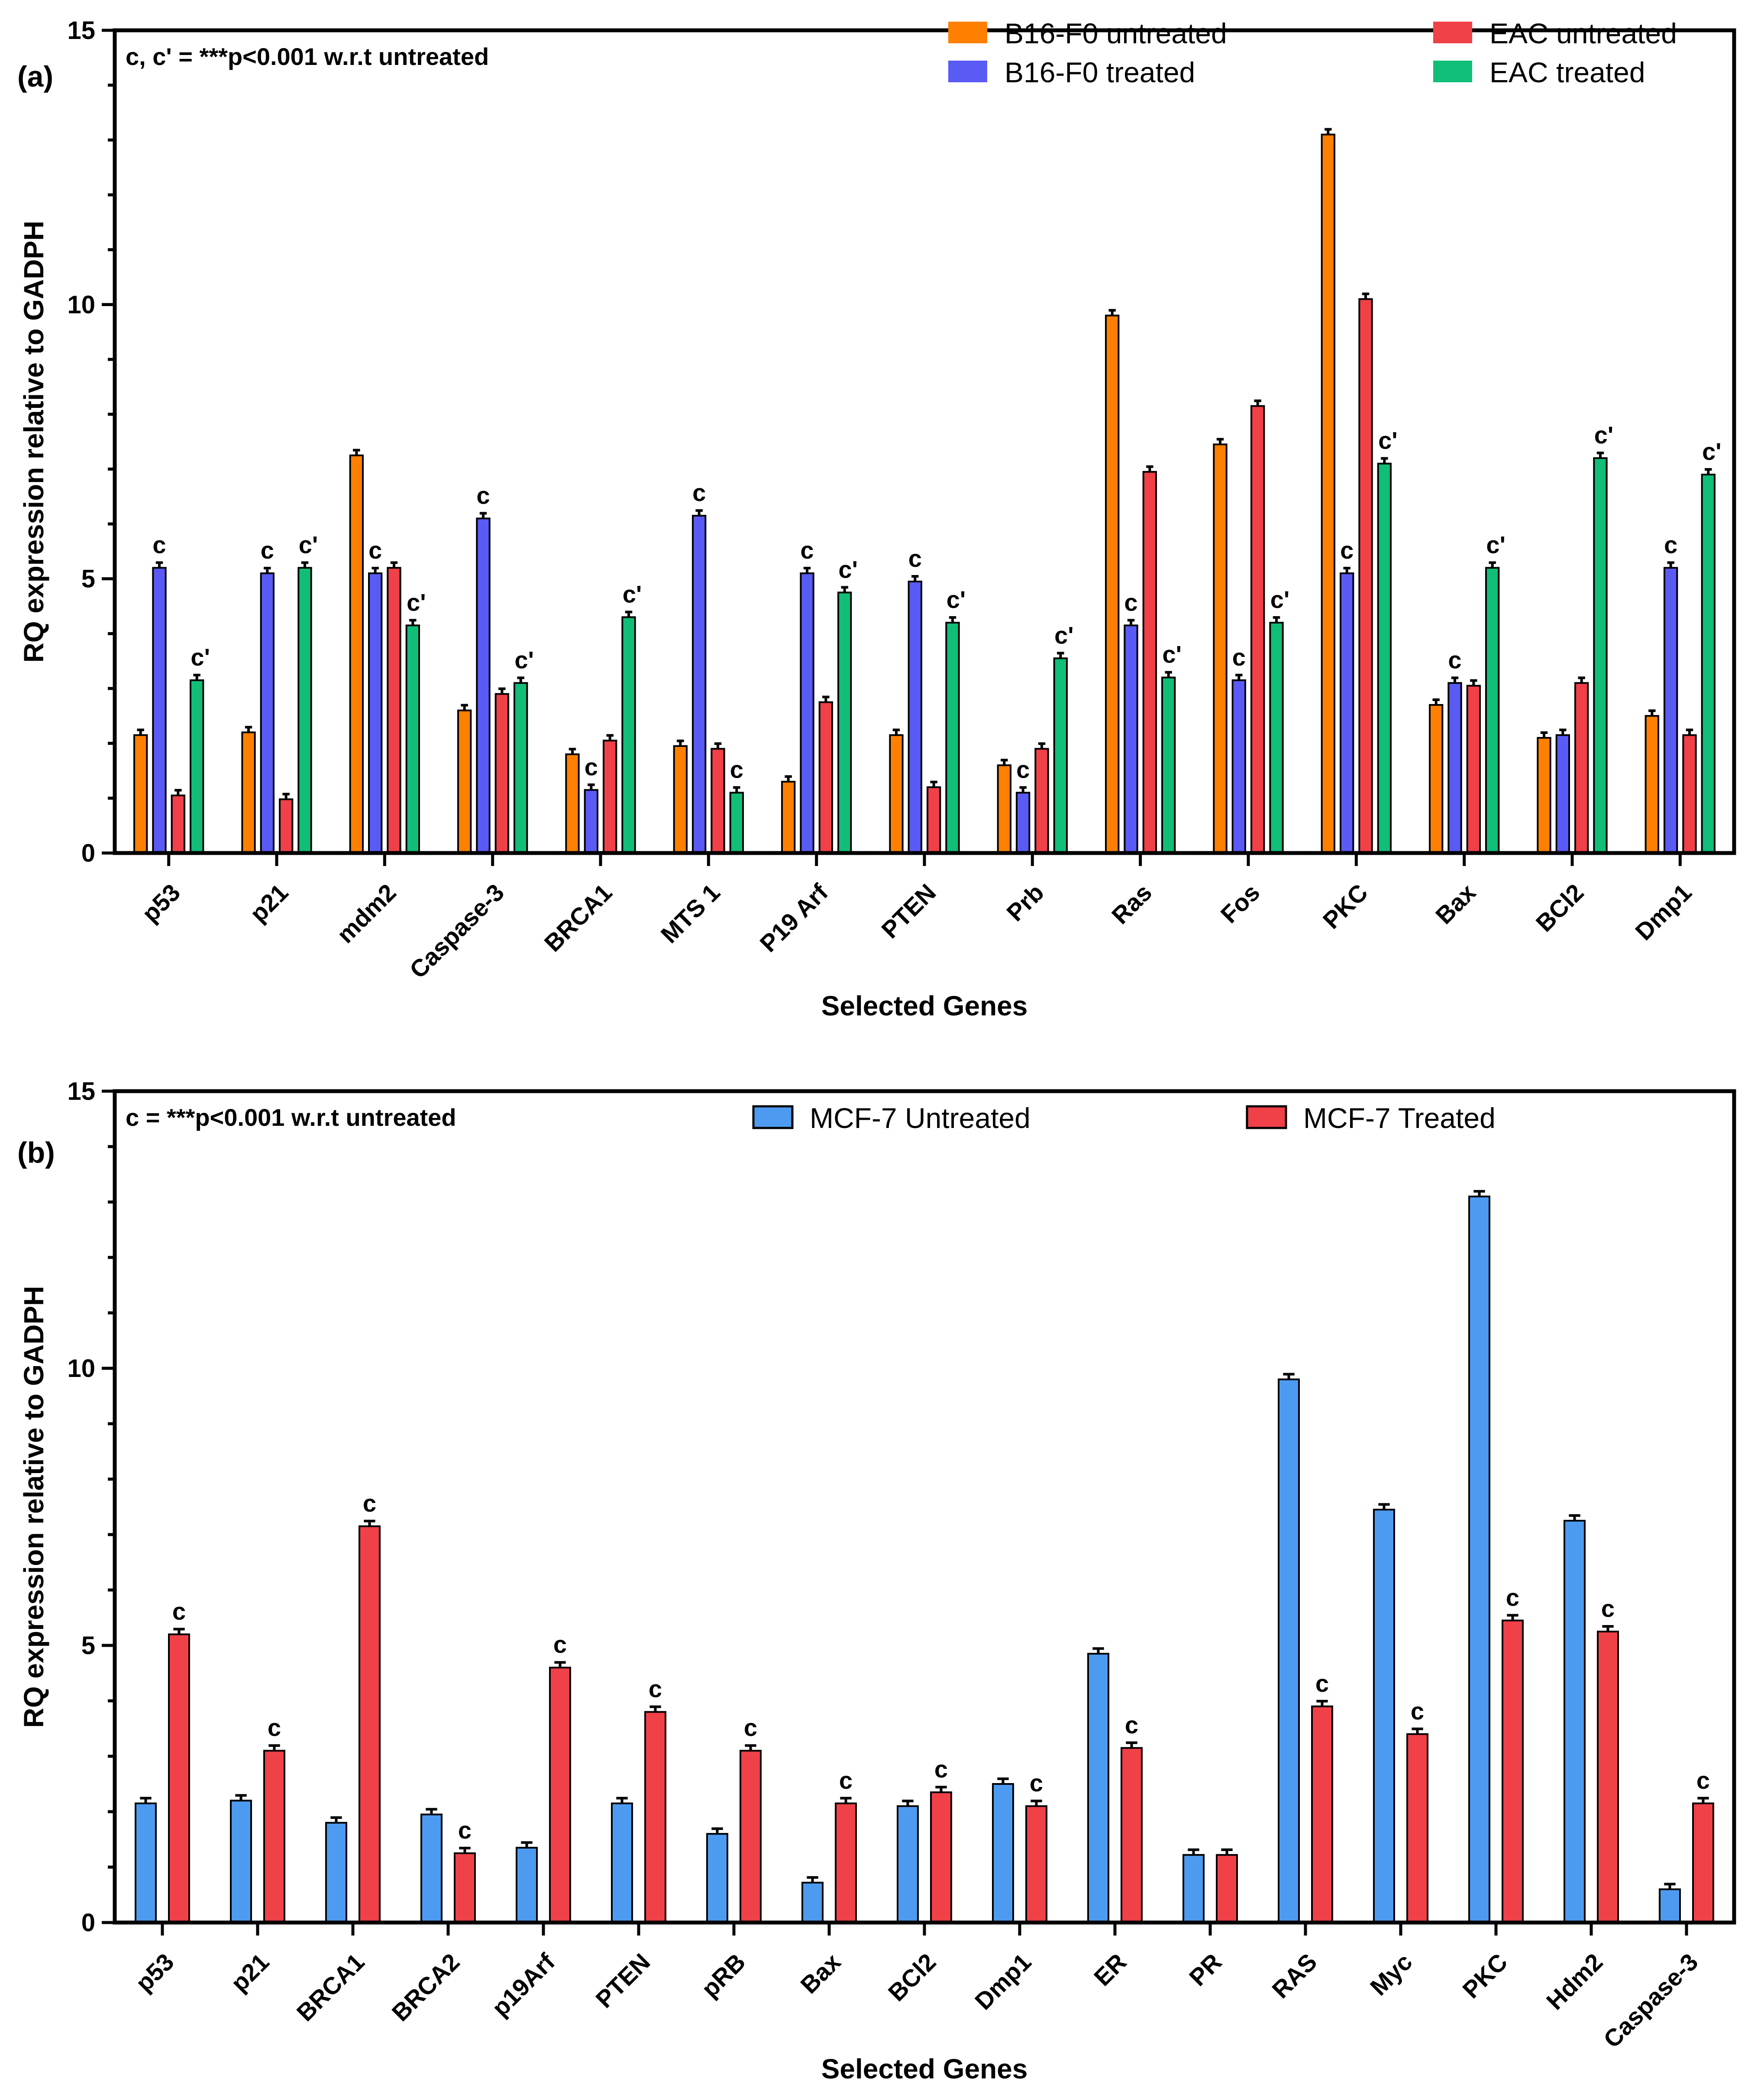 The height and width of the screenshot is (2094, 1764). Describe the element at coordinates (88, 1923) in the screenshot. I see `y-tick-label: 0` at that location.